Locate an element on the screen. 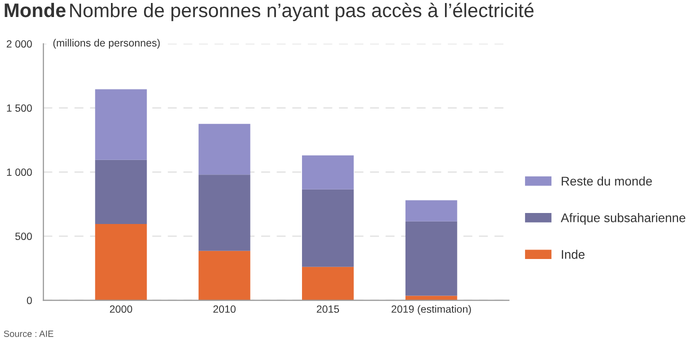 The width and height of the screenshot is (700, 342). y-tick-label: 1 500 is located at coordinates (19, 108).